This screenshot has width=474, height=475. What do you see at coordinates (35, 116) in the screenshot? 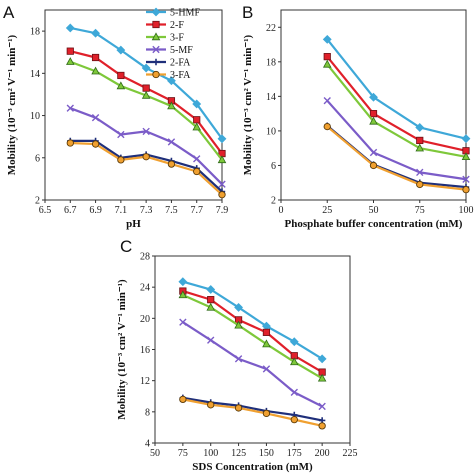
I see `panel-a-y-tick-label: 10` at bounding box center [35, 116].